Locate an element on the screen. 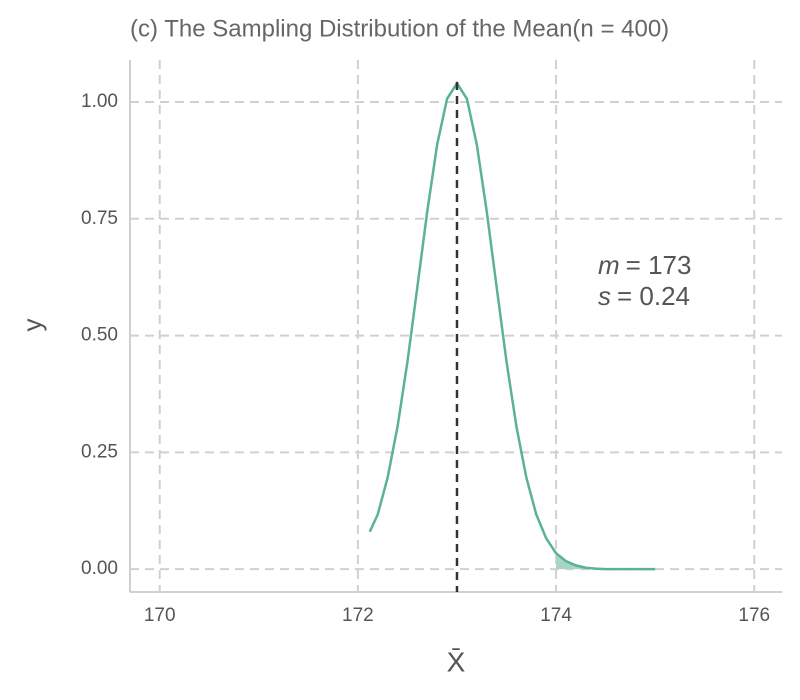 The image size is (800, 700). shaded-area is located at coordinates (606, 561).